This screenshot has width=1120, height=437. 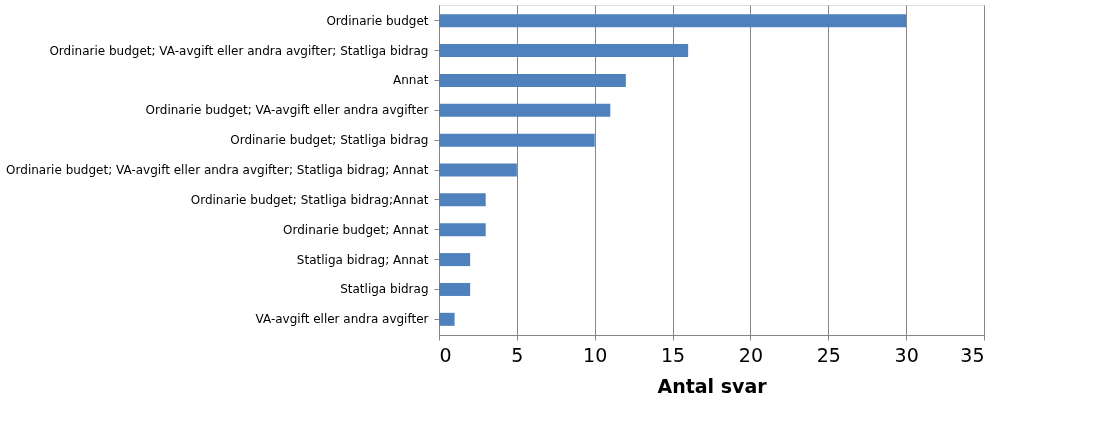 What do you see at coordinates (309, 199) in the screenshot?
I see `y-tick-label: Ordinarie budget; Statliga bidrag;Annat` at bounding box center [309, 199].